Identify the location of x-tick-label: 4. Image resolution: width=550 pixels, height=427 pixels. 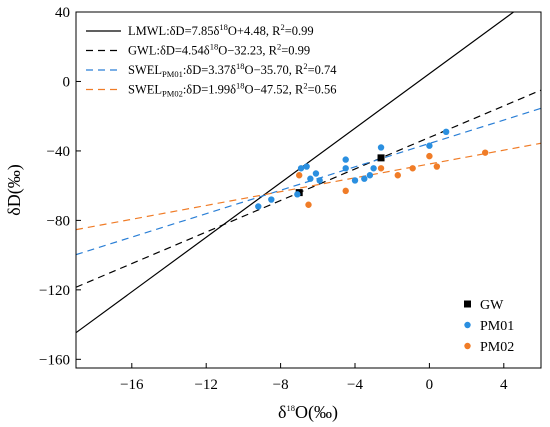
(504, 385).